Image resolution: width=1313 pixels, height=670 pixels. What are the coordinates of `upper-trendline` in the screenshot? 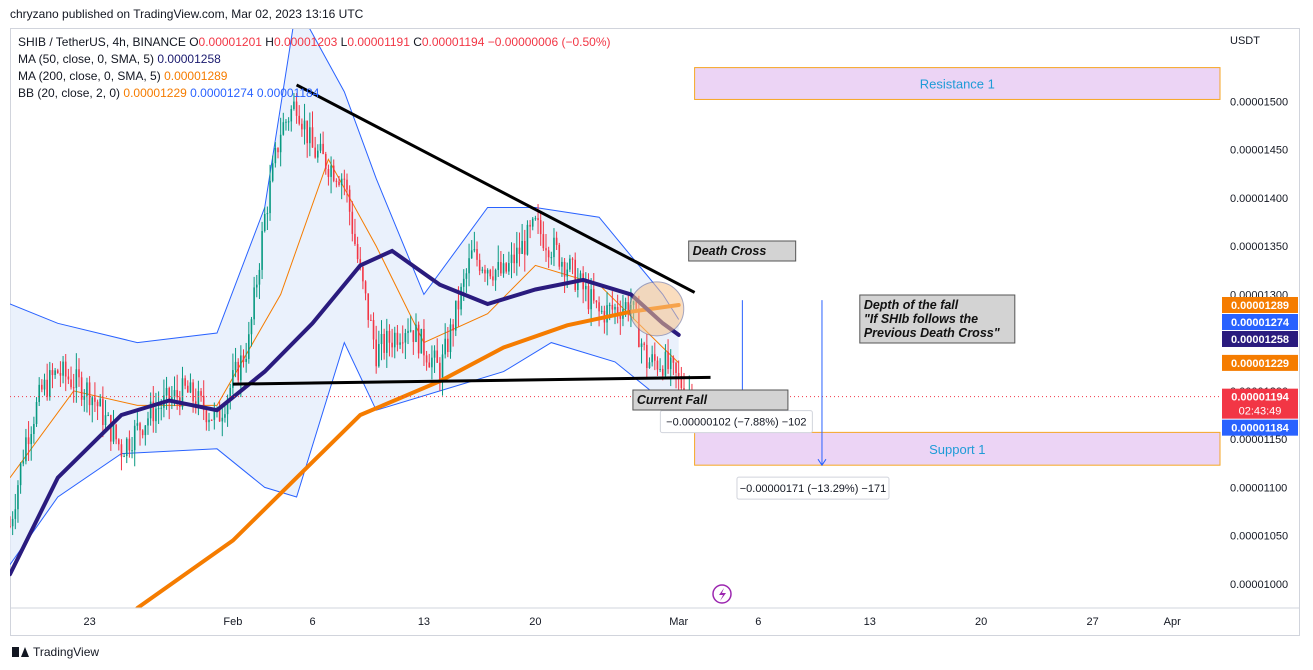 It's located at (495, 188).